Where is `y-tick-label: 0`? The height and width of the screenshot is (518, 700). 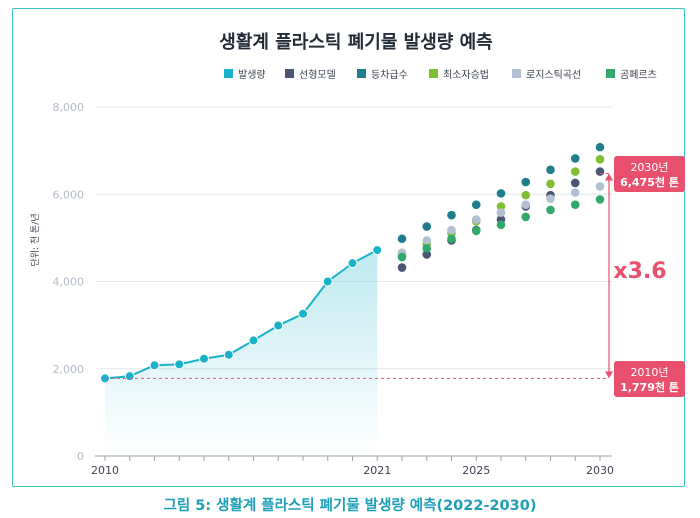 y-tick-label: 0 is located at coordinates (80, 456).